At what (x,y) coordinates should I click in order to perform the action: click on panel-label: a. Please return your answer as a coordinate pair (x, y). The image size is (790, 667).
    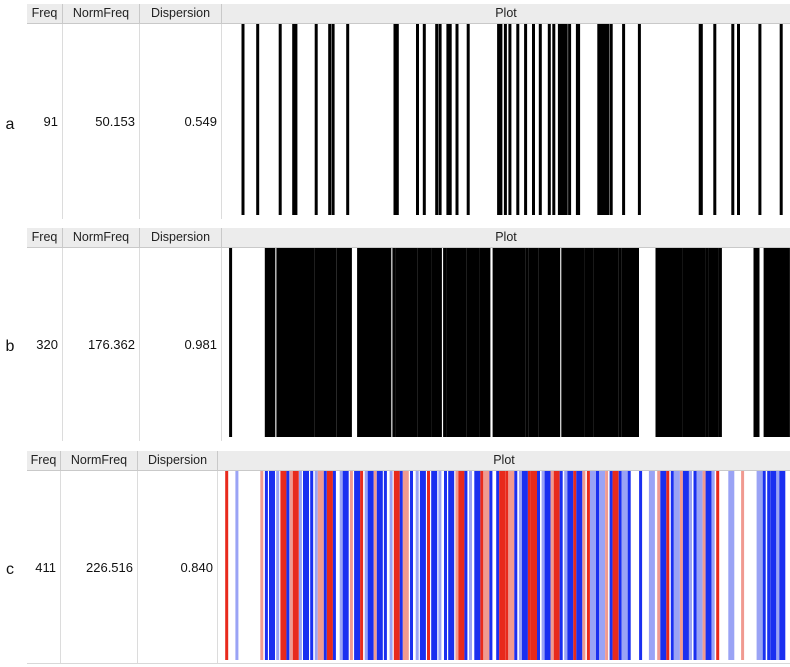
    Looking at the image, I should click on (10, 124).